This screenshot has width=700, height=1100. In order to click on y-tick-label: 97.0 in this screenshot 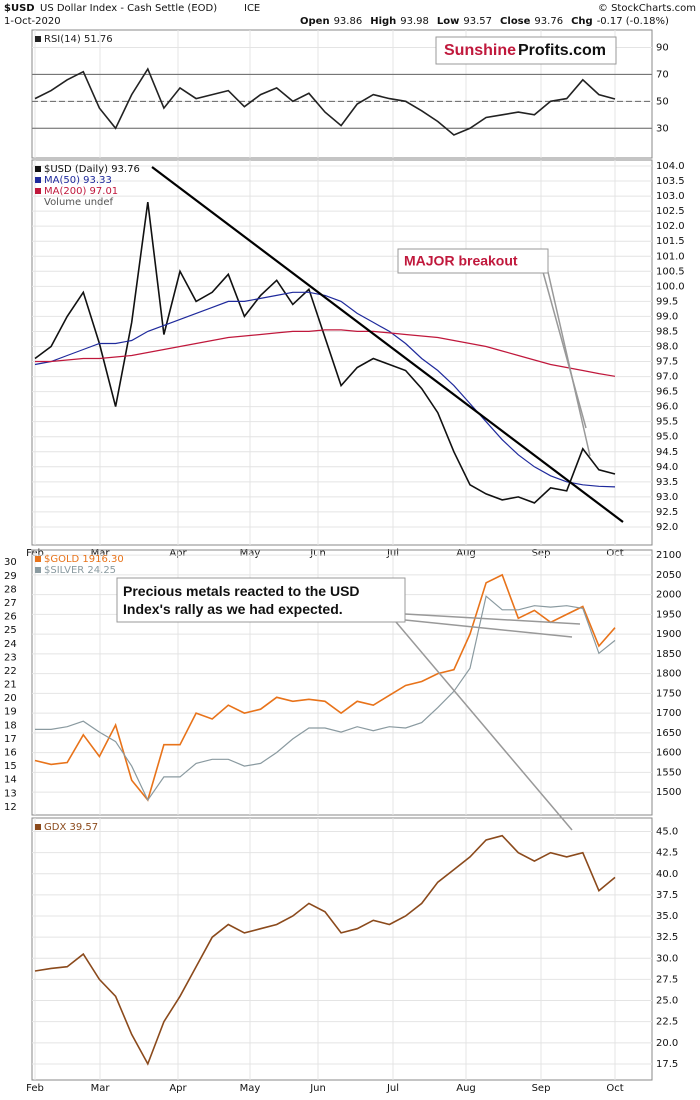, I will do `click(667, 377)`.